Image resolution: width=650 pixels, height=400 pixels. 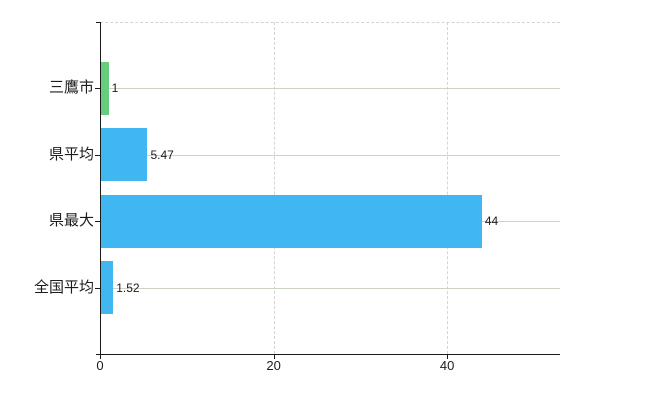 I want to click on x-tick-label: 20, so click(x=273, y=365).